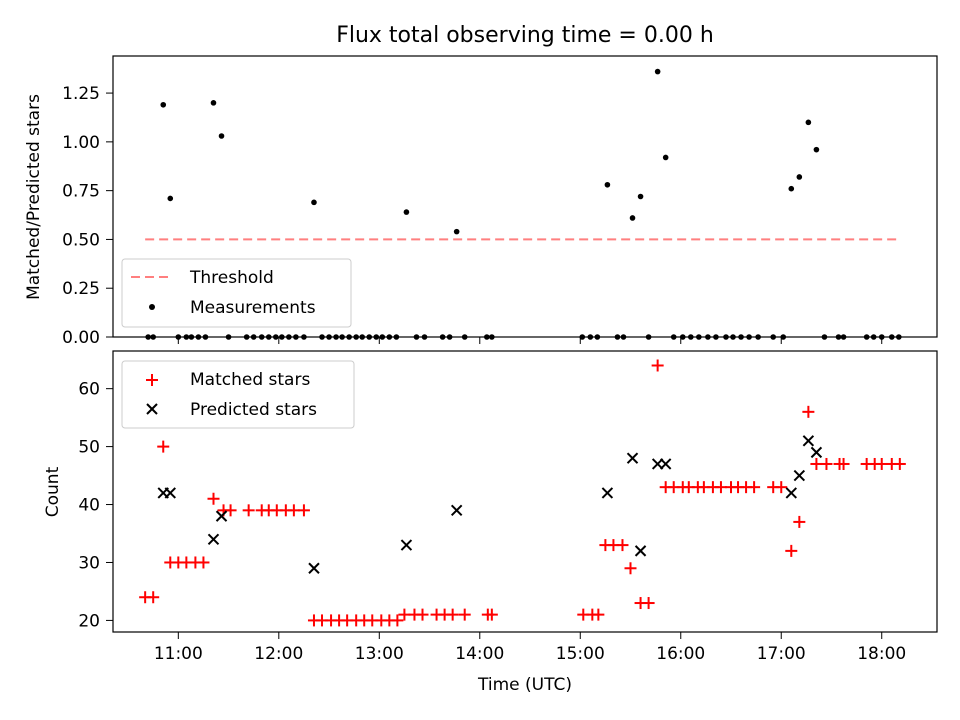 The height and width of the screenshot is (720, 960). Describe the element at coordinates (53, 491) in the screenshot. I see `bottom-y-axis-label: Count` at that location.